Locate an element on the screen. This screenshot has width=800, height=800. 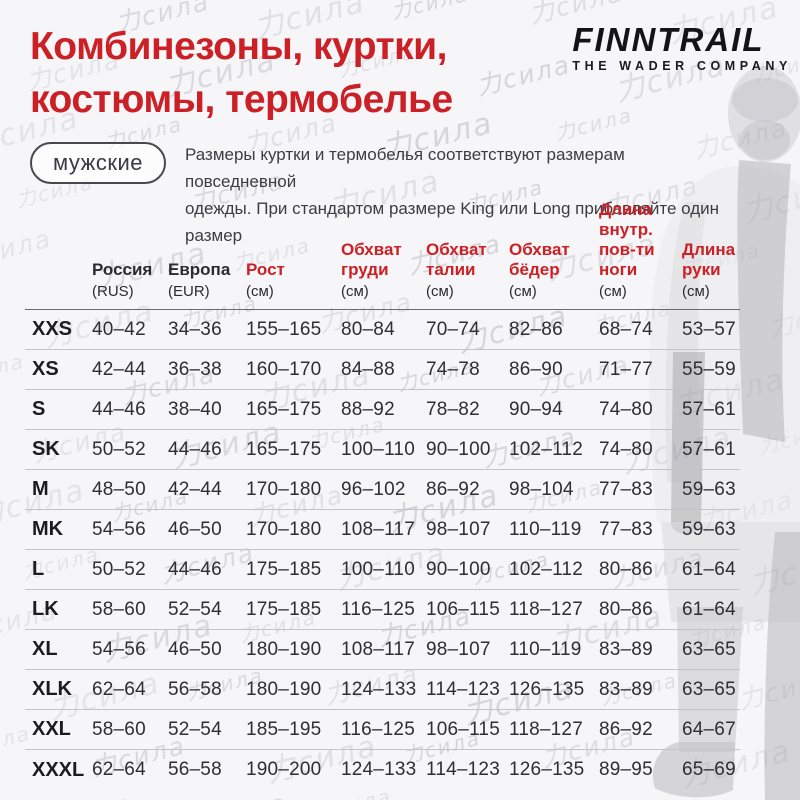
brand-logo: FINNTRAIL THE WADER COMPANY is located at coordinates (682, 47).